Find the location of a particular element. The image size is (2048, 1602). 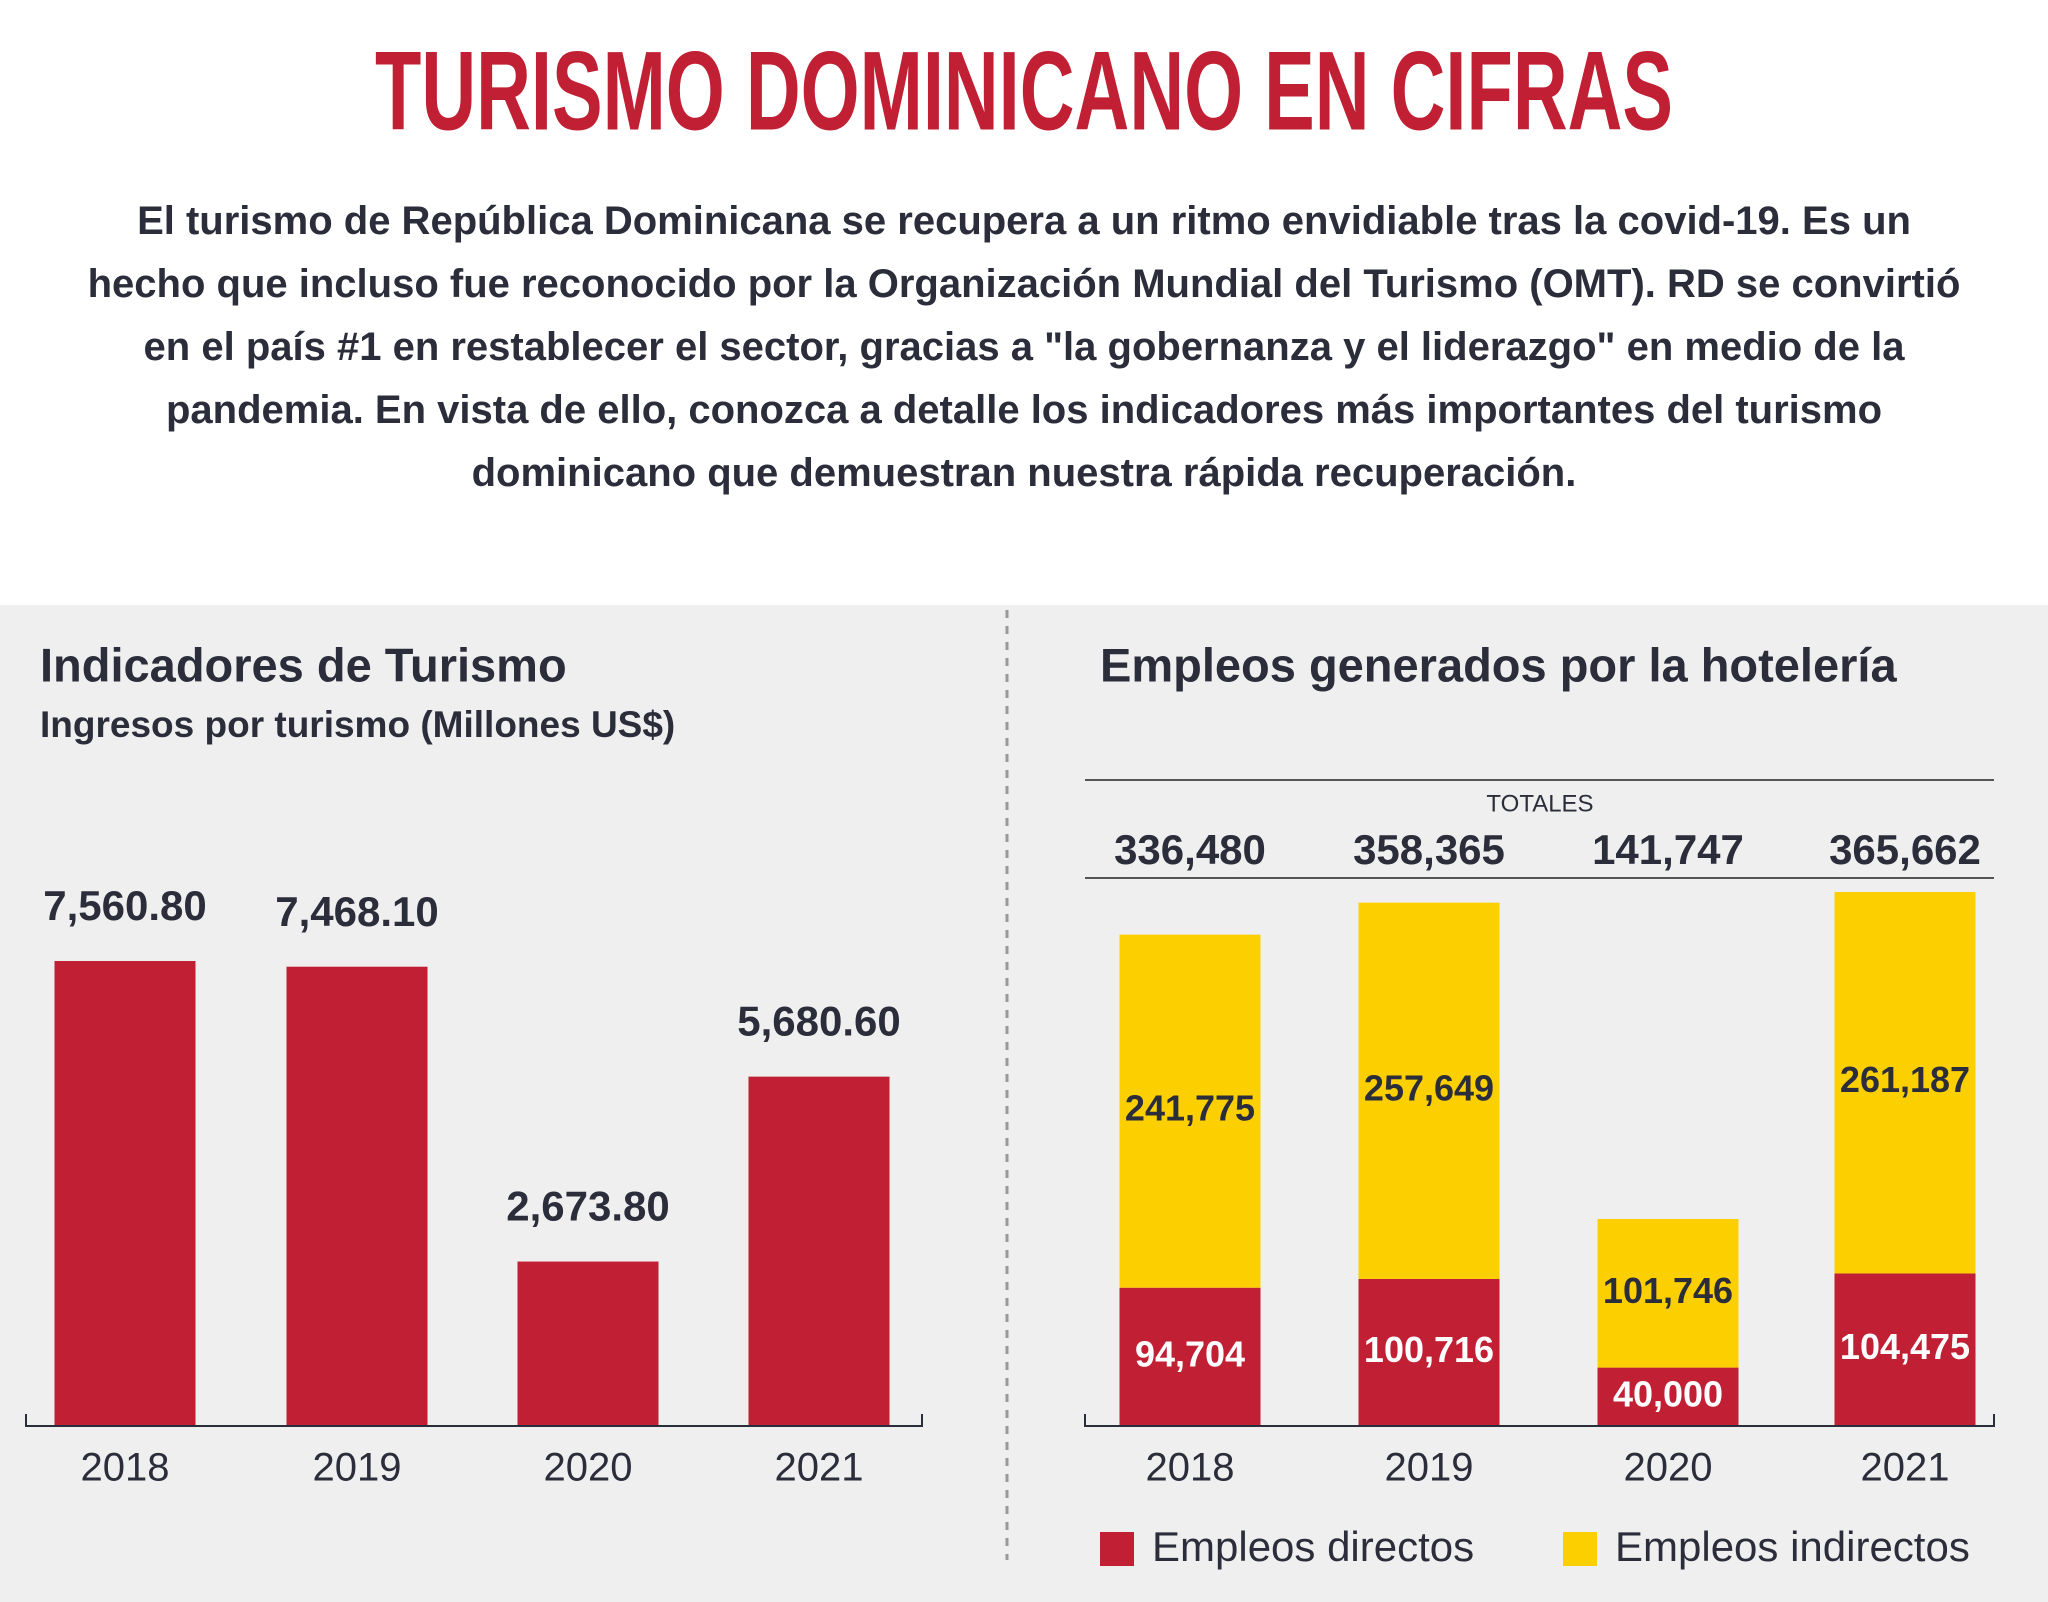

value-label: 40,000 is located at coordinates (1668, 1393).